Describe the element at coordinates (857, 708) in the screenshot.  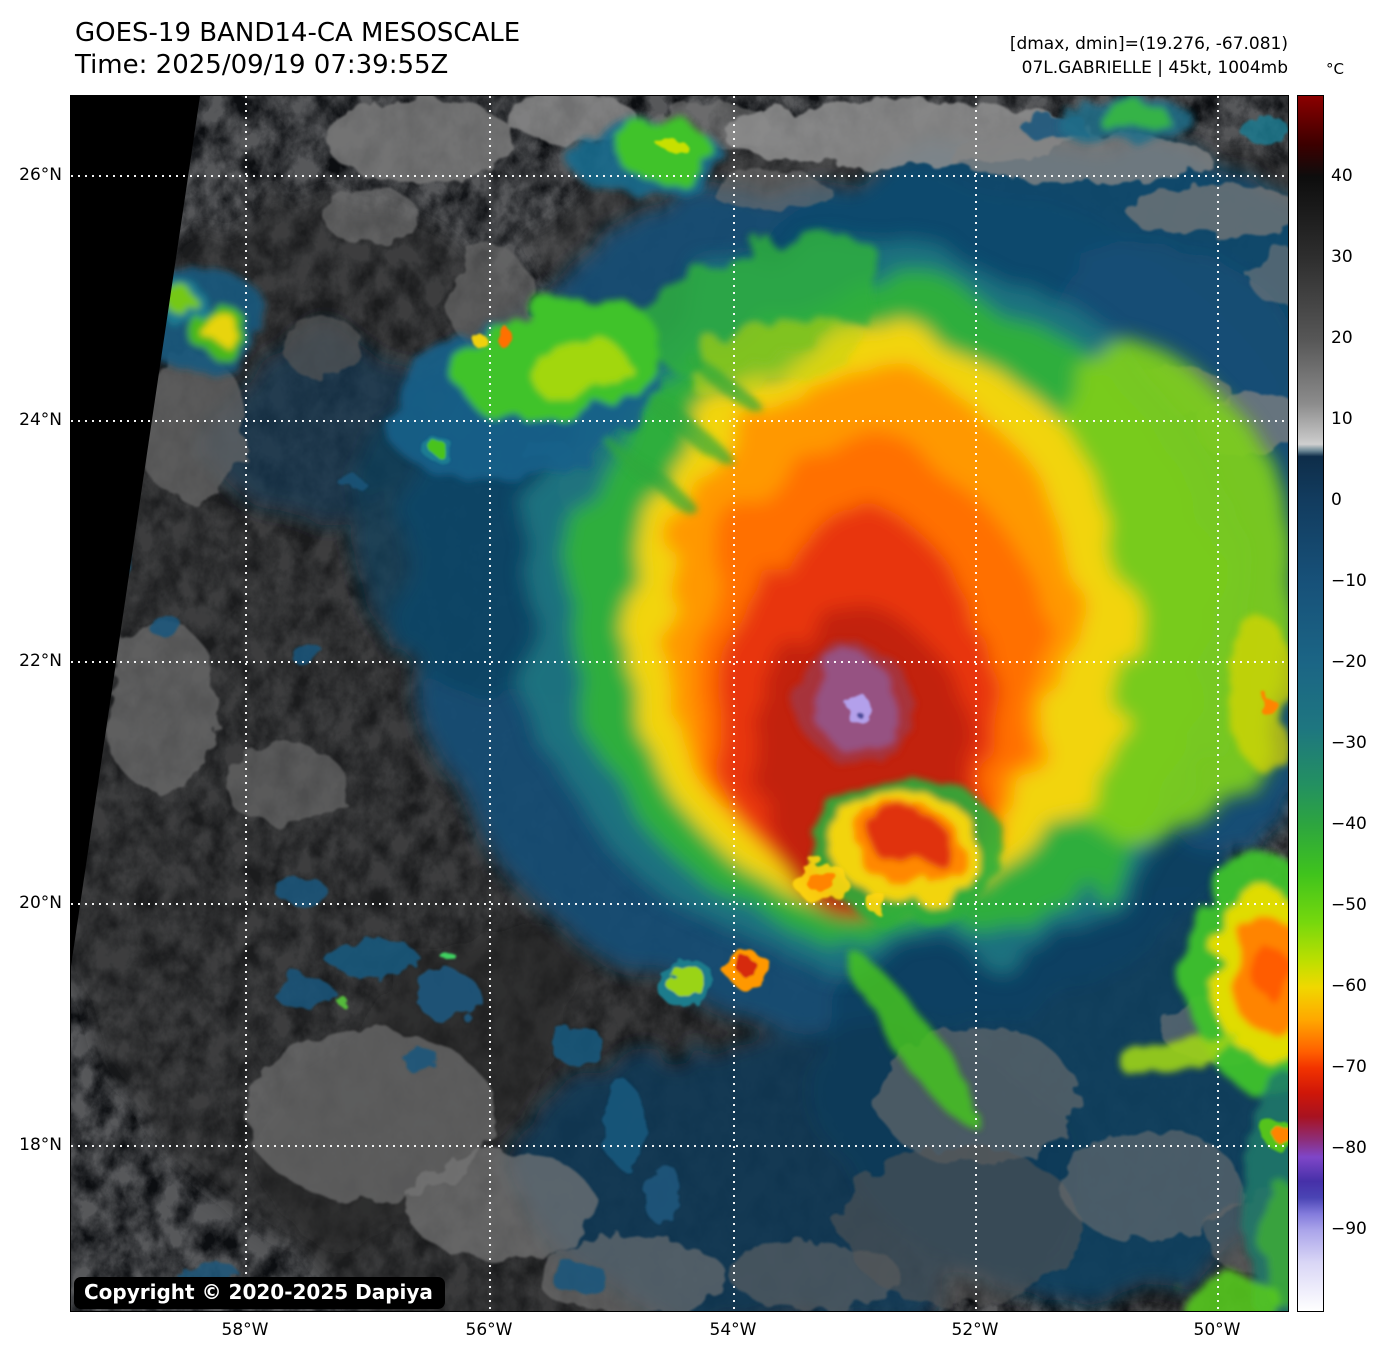
I see `storm-center-coldest-pixel` at that location.